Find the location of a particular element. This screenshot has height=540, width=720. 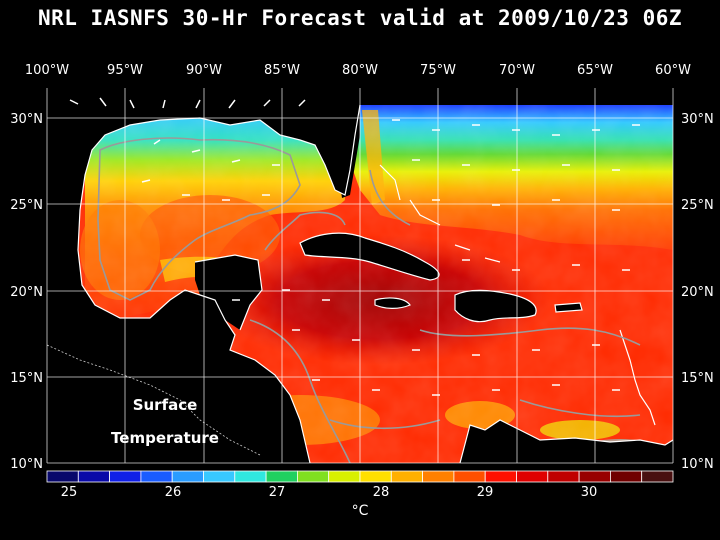

colorbar-tick-label: 29 is located at coordinates (485, 492).